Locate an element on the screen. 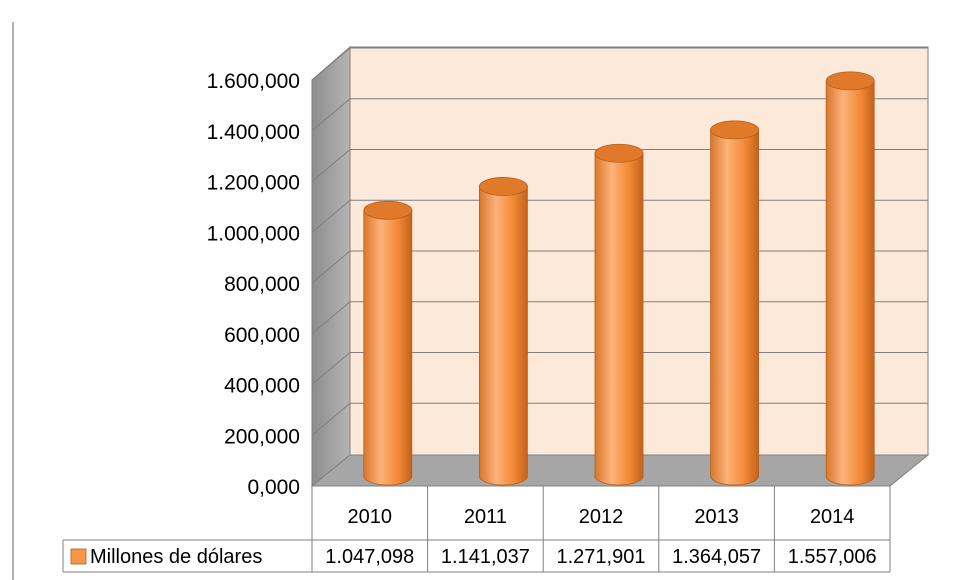 Image resolution: width=957 pixels, height=580 pixels. data-label: 1.271,901 is located at coordinates (601, 557).